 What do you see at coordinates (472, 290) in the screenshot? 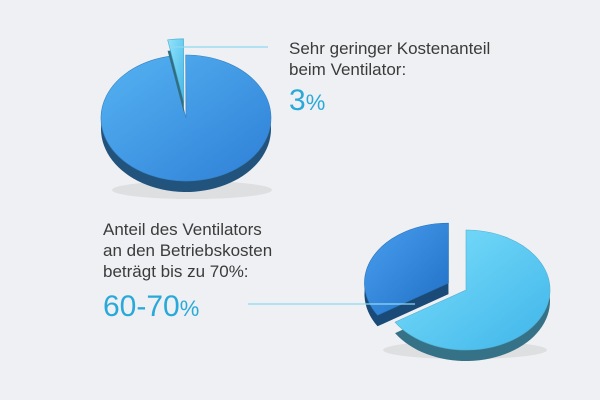
I see `pie-2-slice-1-top` at bounding box center [472, 290].